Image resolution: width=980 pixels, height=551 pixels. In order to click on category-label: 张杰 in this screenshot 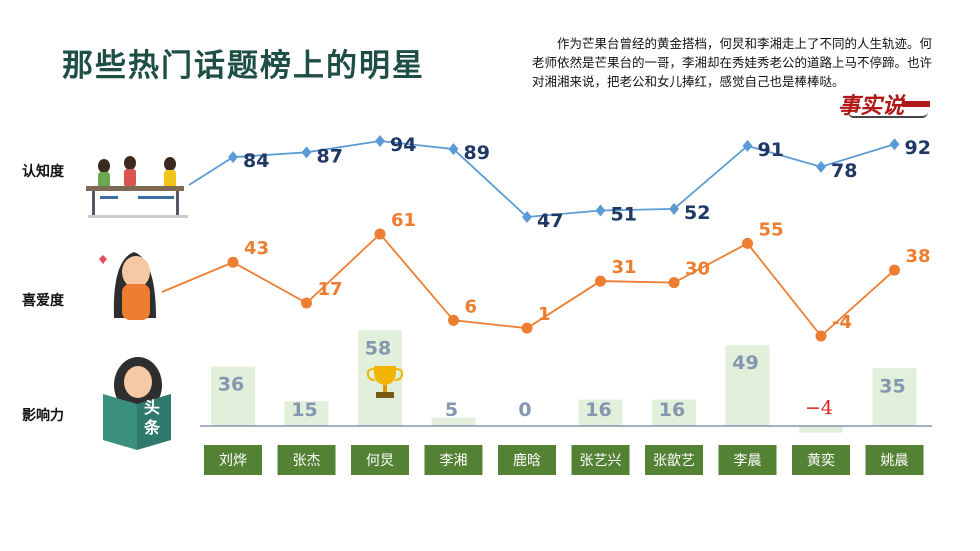, I will do `click(307, 461)`.